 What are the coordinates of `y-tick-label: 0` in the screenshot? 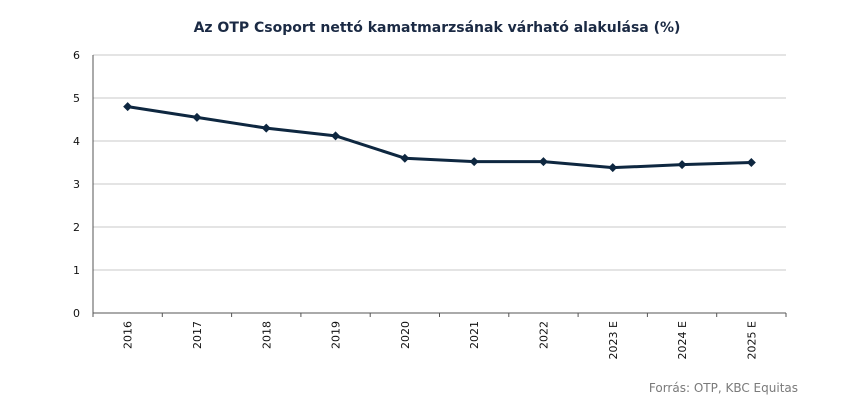 It's located at (76, 313).